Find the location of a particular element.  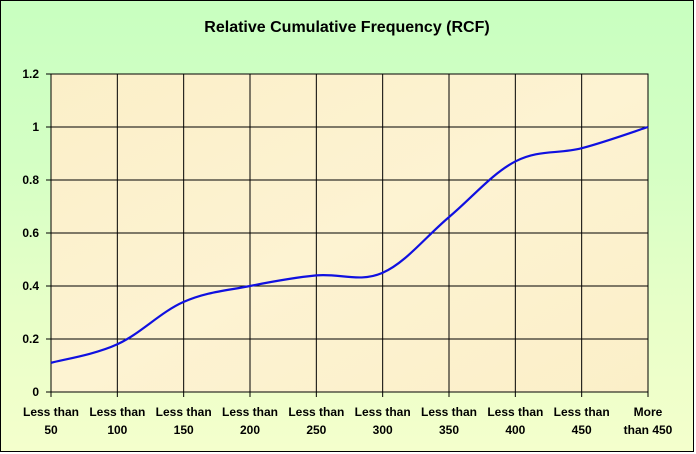

chart-title: Relative Cumulative Frequency (RCF) is located at coordinates (347, 27).